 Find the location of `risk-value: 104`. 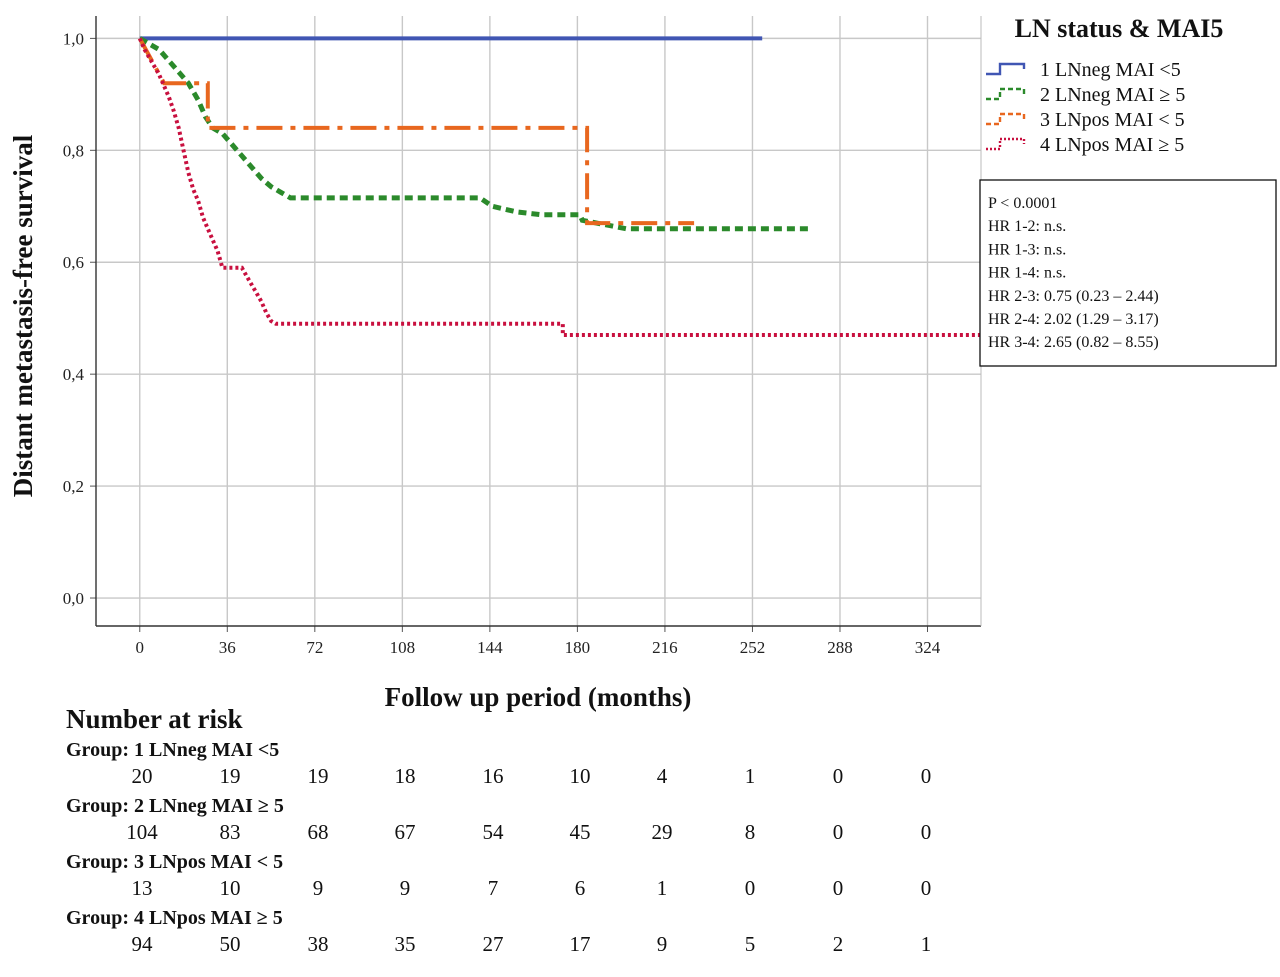

risk-value: 104 is located at coordinates (142, 832).